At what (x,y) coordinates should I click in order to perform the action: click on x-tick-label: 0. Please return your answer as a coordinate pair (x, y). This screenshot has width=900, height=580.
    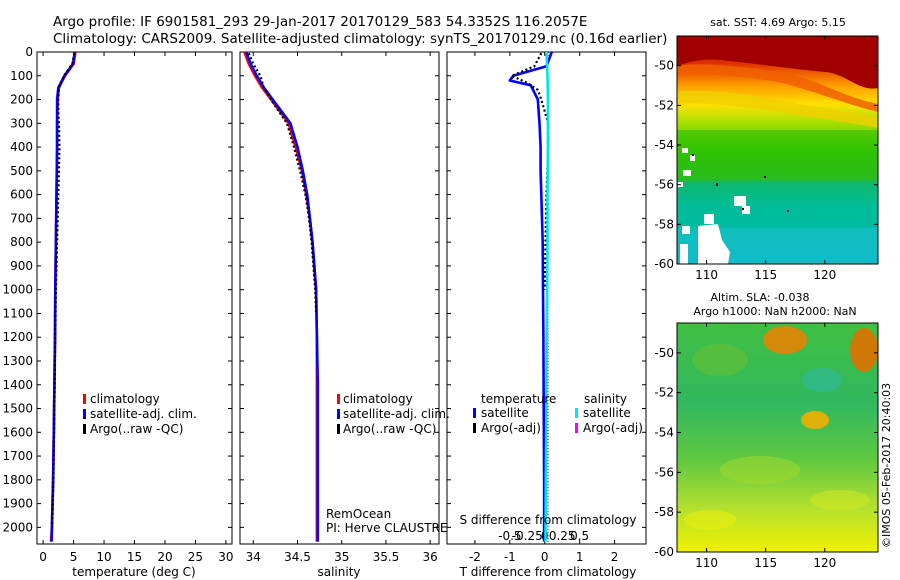
    Looking at the image, I should click on (43, 557).